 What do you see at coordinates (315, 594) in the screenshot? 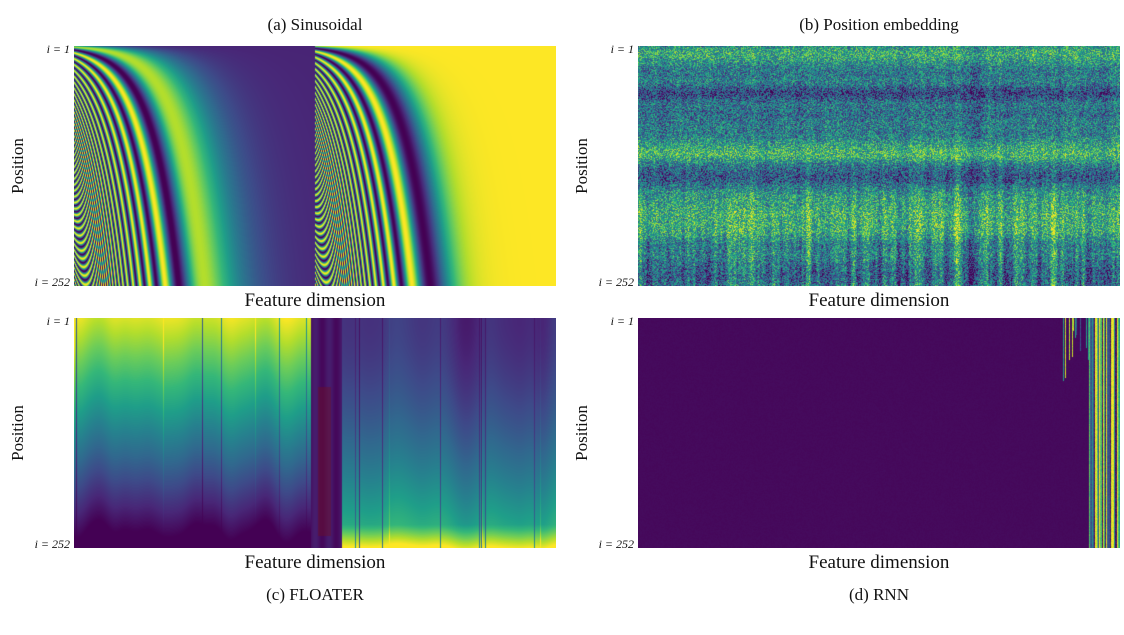
I see `panel-caption-c: (c) FLOATER` at bounding box center [315, 594].